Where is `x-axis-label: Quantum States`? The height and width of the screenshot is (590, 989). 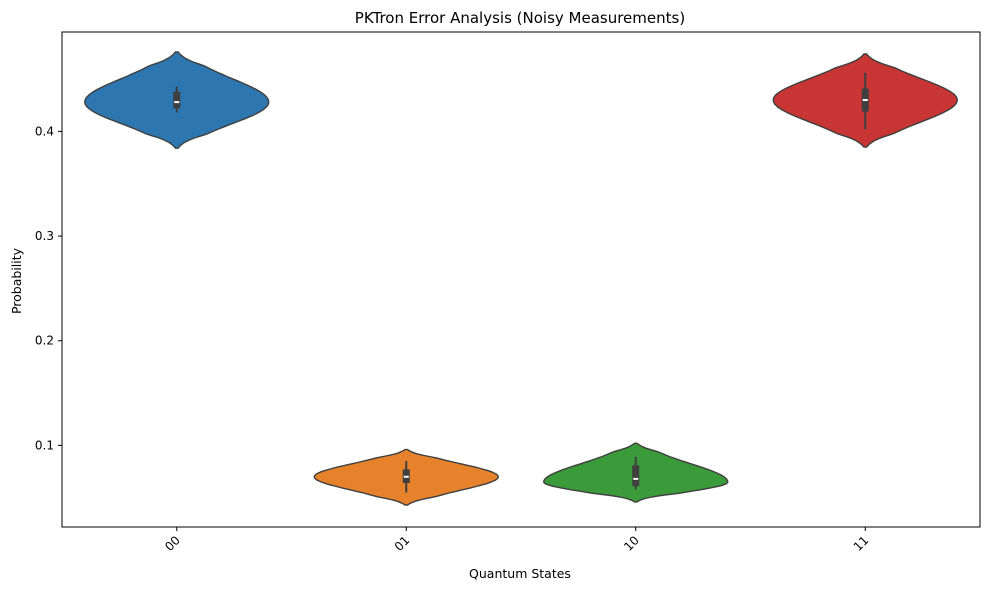 x-axis-label: Quantum States is located at coordinates (520, 573).